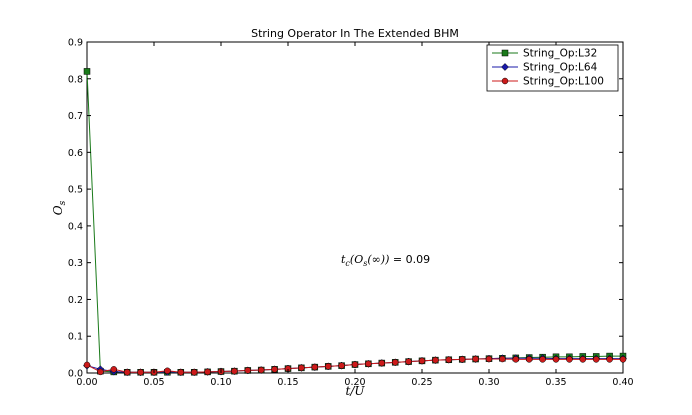 The width and height of the screenshot is (692, 415). I want to click on y-tick-label: 0.3, so click(75, 263).